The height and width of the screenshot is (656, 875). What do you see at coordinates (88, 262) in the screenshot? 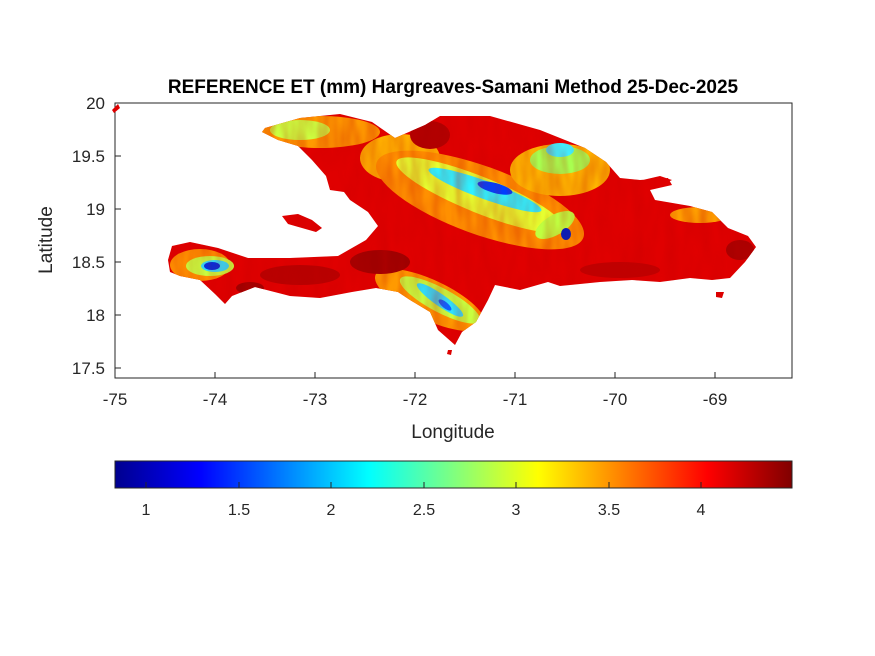
I see `y-tick-label: 18.5` at bounding box center [88, 262].